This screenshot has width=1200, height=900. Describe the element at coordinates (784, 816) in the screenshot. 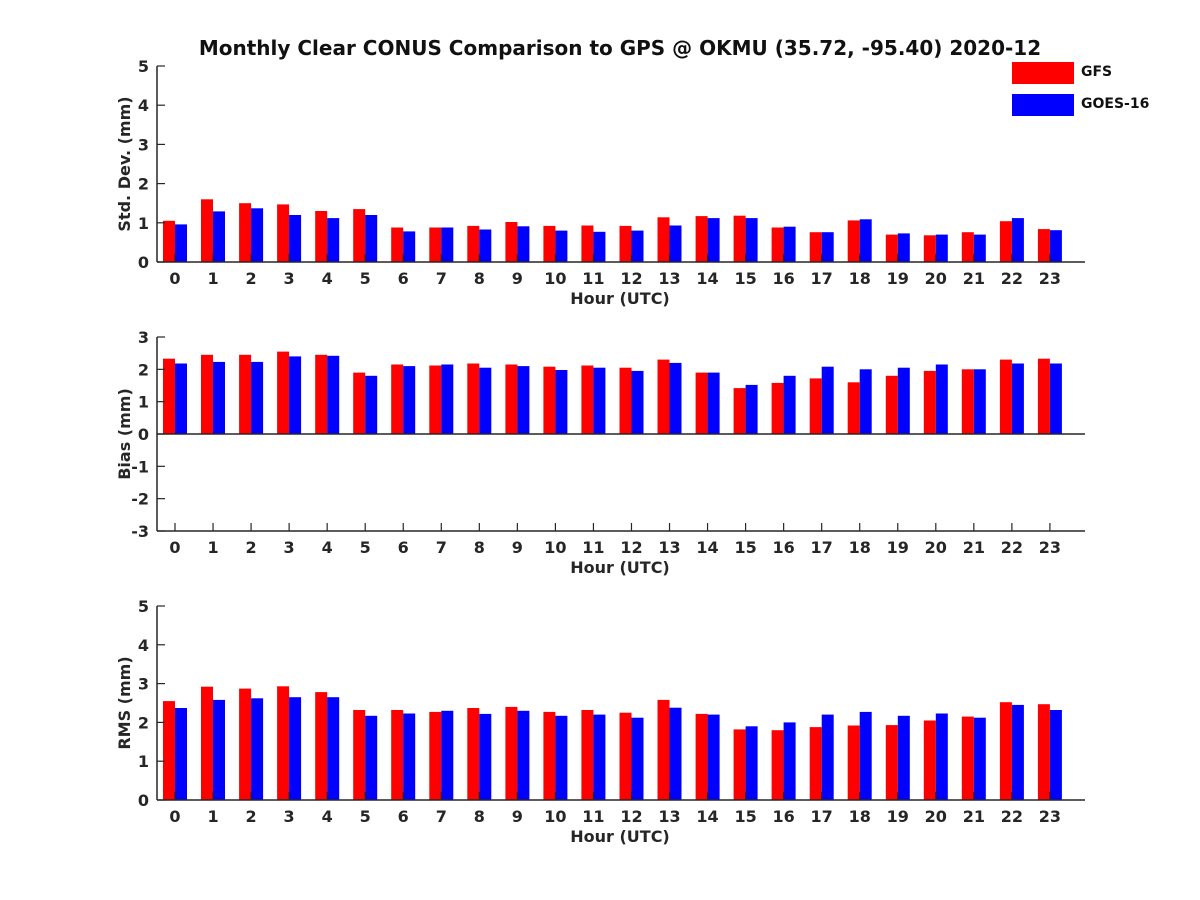

I see `rms-x-tick-label: 16` at that location.